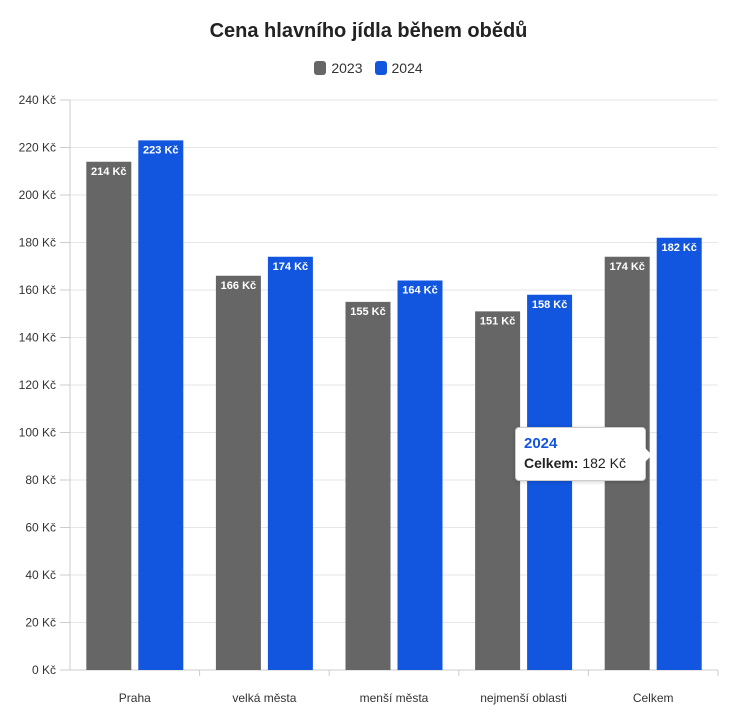 This screenshot has height=712, width=737. What do you see at coordinates (367, 312) in the screenshot?
I see `data-label: 155 Kč` at bounding box center [367, 312].